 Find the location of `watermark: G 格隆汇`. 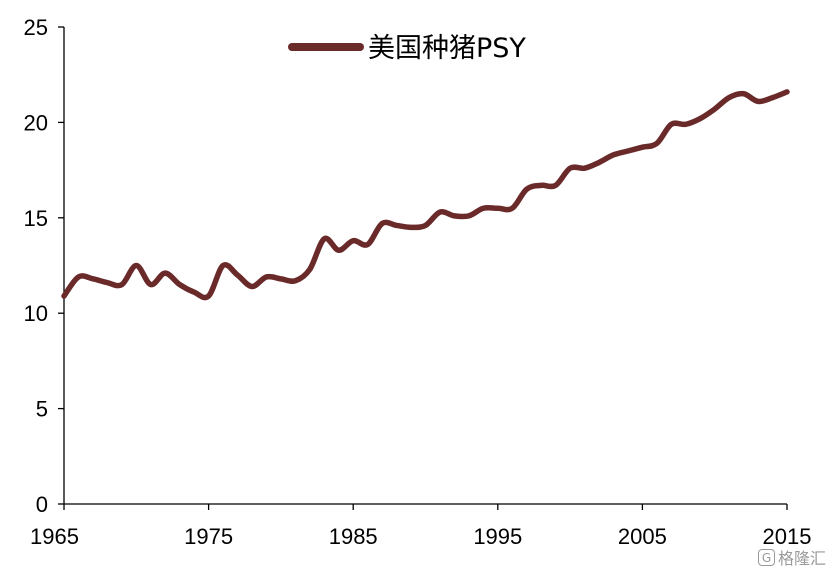

watermark: G 格隆汇 is located at coordinates (791, 557).